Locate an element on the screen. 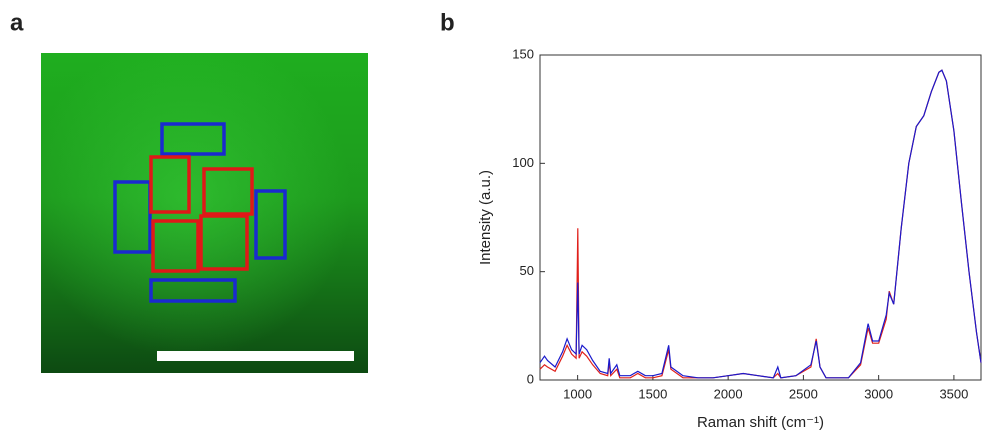  panel-label: a is located at coordinates (17, 22).